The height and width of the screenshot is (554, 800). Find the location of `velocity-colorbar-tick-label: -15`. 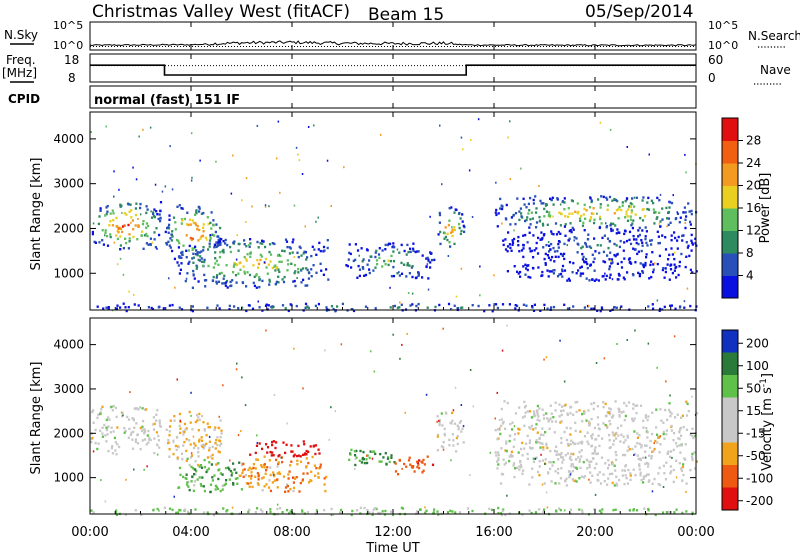

velocity-colorbar-tick-label: -15 is located at coordinates (756, 433).